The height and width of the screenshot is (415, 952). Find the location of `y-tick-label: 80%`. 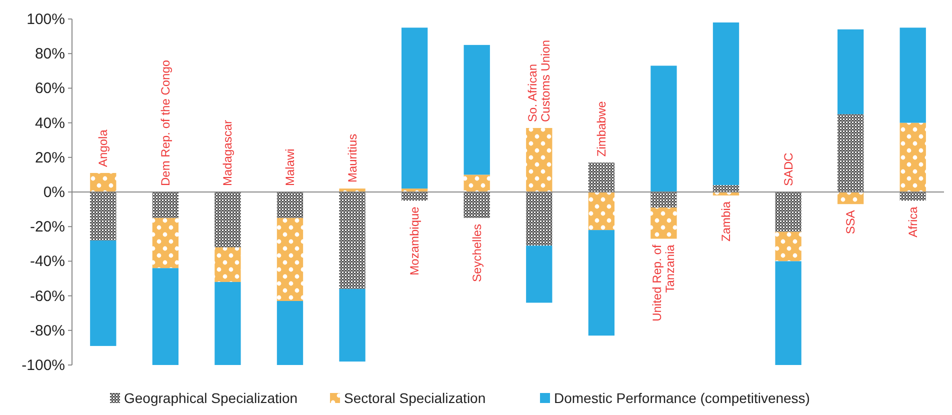

y-tick-label: 80% is located at coordinates (49, 54).